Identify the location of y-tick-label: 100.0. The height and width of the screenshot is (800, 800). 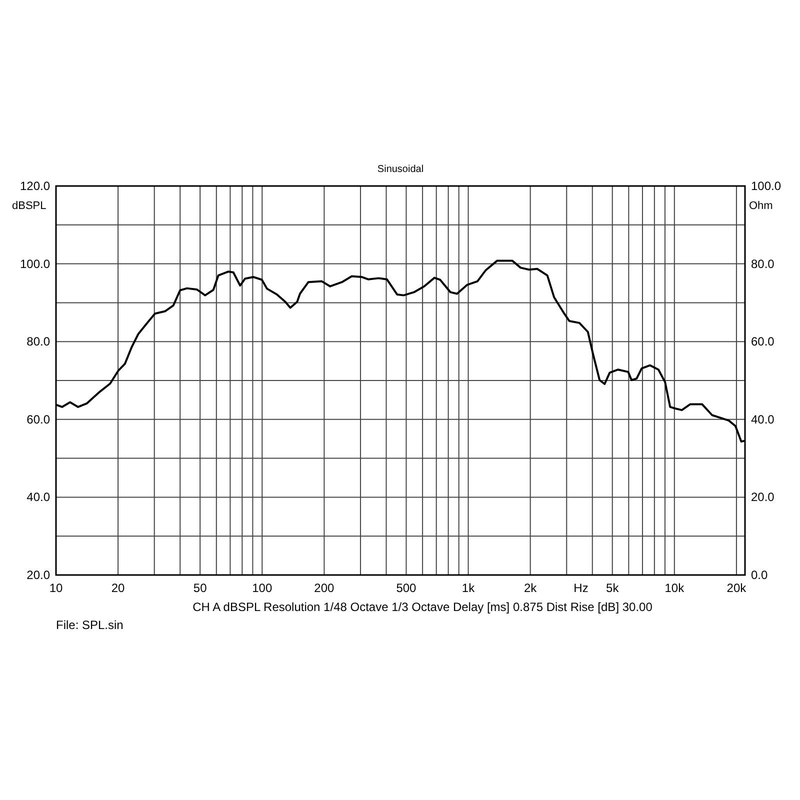
(35, 263).